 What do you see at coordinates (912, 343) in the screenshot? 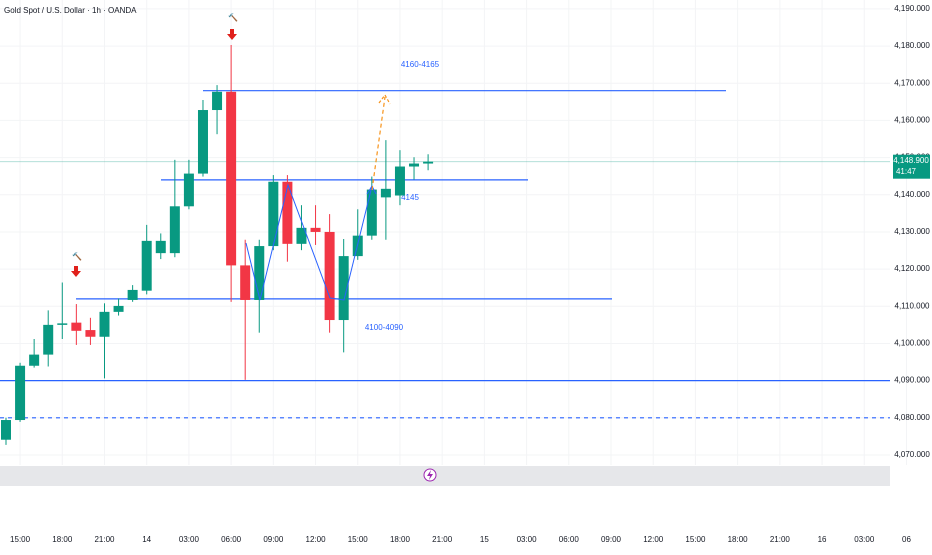
I see `y-tick-label: 4,100.000` at bounding box center [912, 343].